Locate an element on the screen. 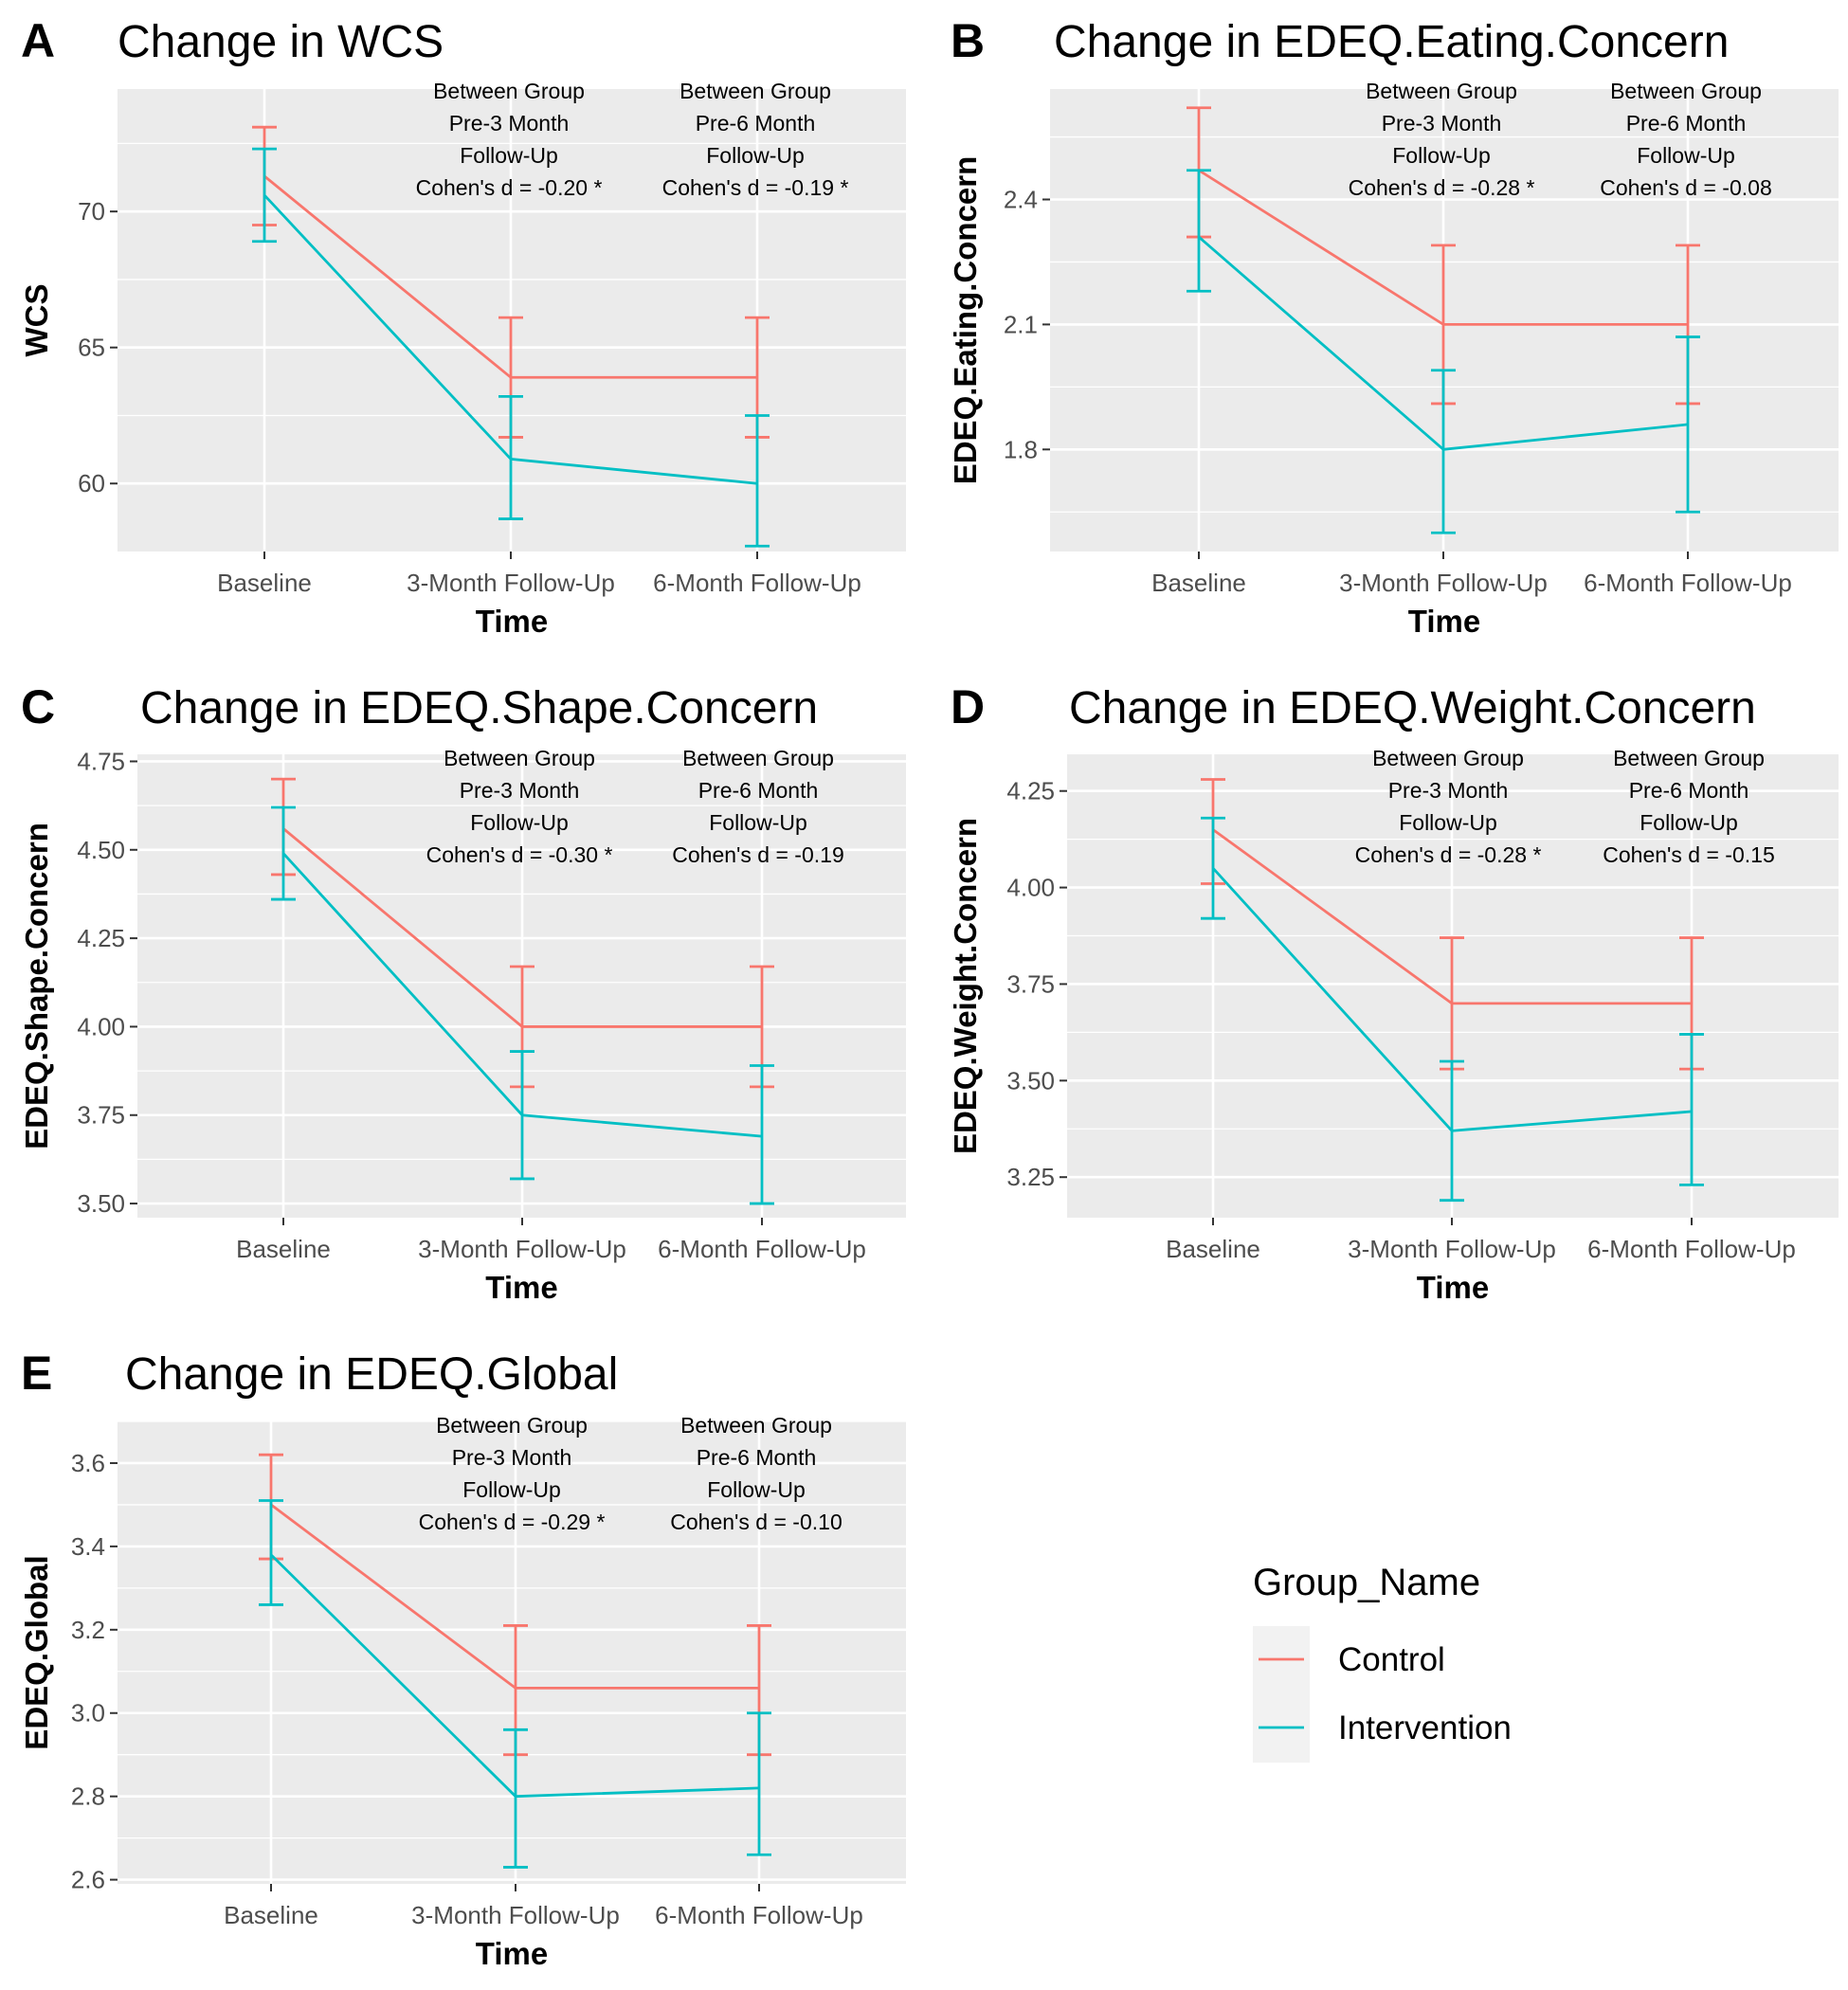  y-tick-label: 1.8 is located at coordinates (1021, 449).